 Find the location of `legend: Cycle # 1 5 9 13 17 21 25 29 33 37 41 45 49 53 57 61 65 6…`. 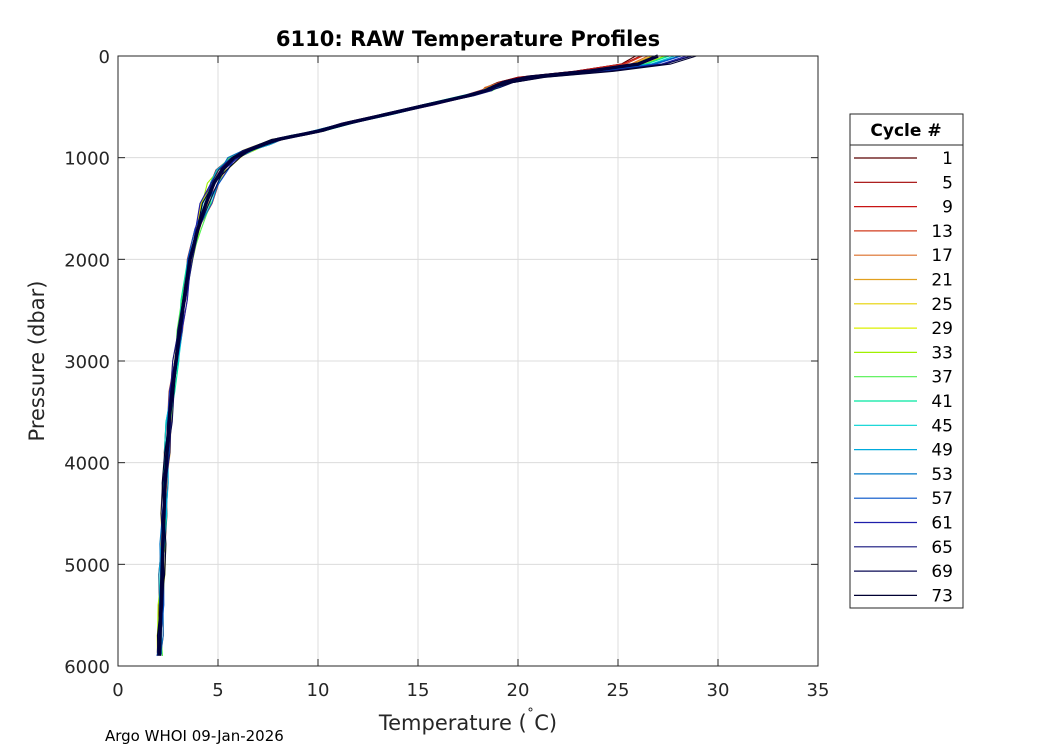

legend: Cycle # 1 5 9 13 17 21 25 29 33 37 41 45 49 53 57 61 65 6… is located at coordinates (906, 361).